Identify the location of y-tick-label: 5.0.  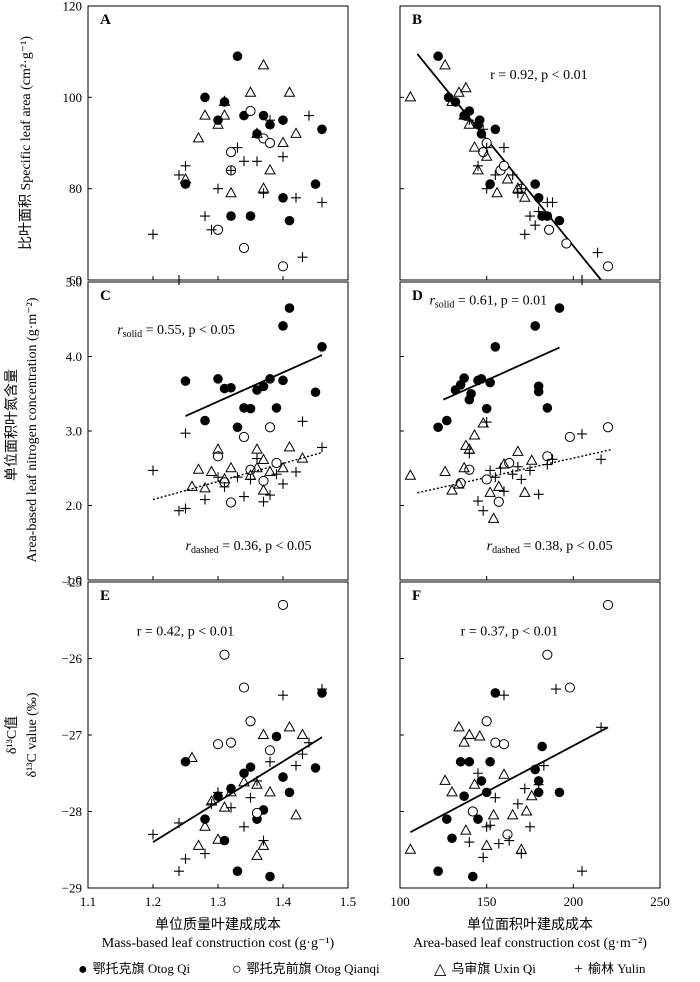
(74, 282).